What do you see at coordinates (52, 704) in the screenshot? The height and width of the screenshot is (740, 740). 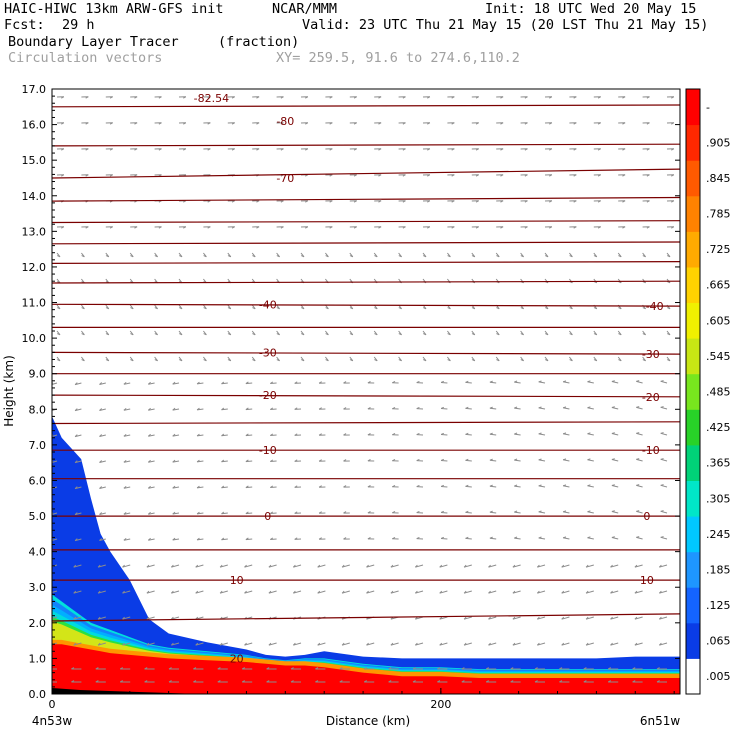 I see `x-tick-label: 0` at bounding box center [52, 704].